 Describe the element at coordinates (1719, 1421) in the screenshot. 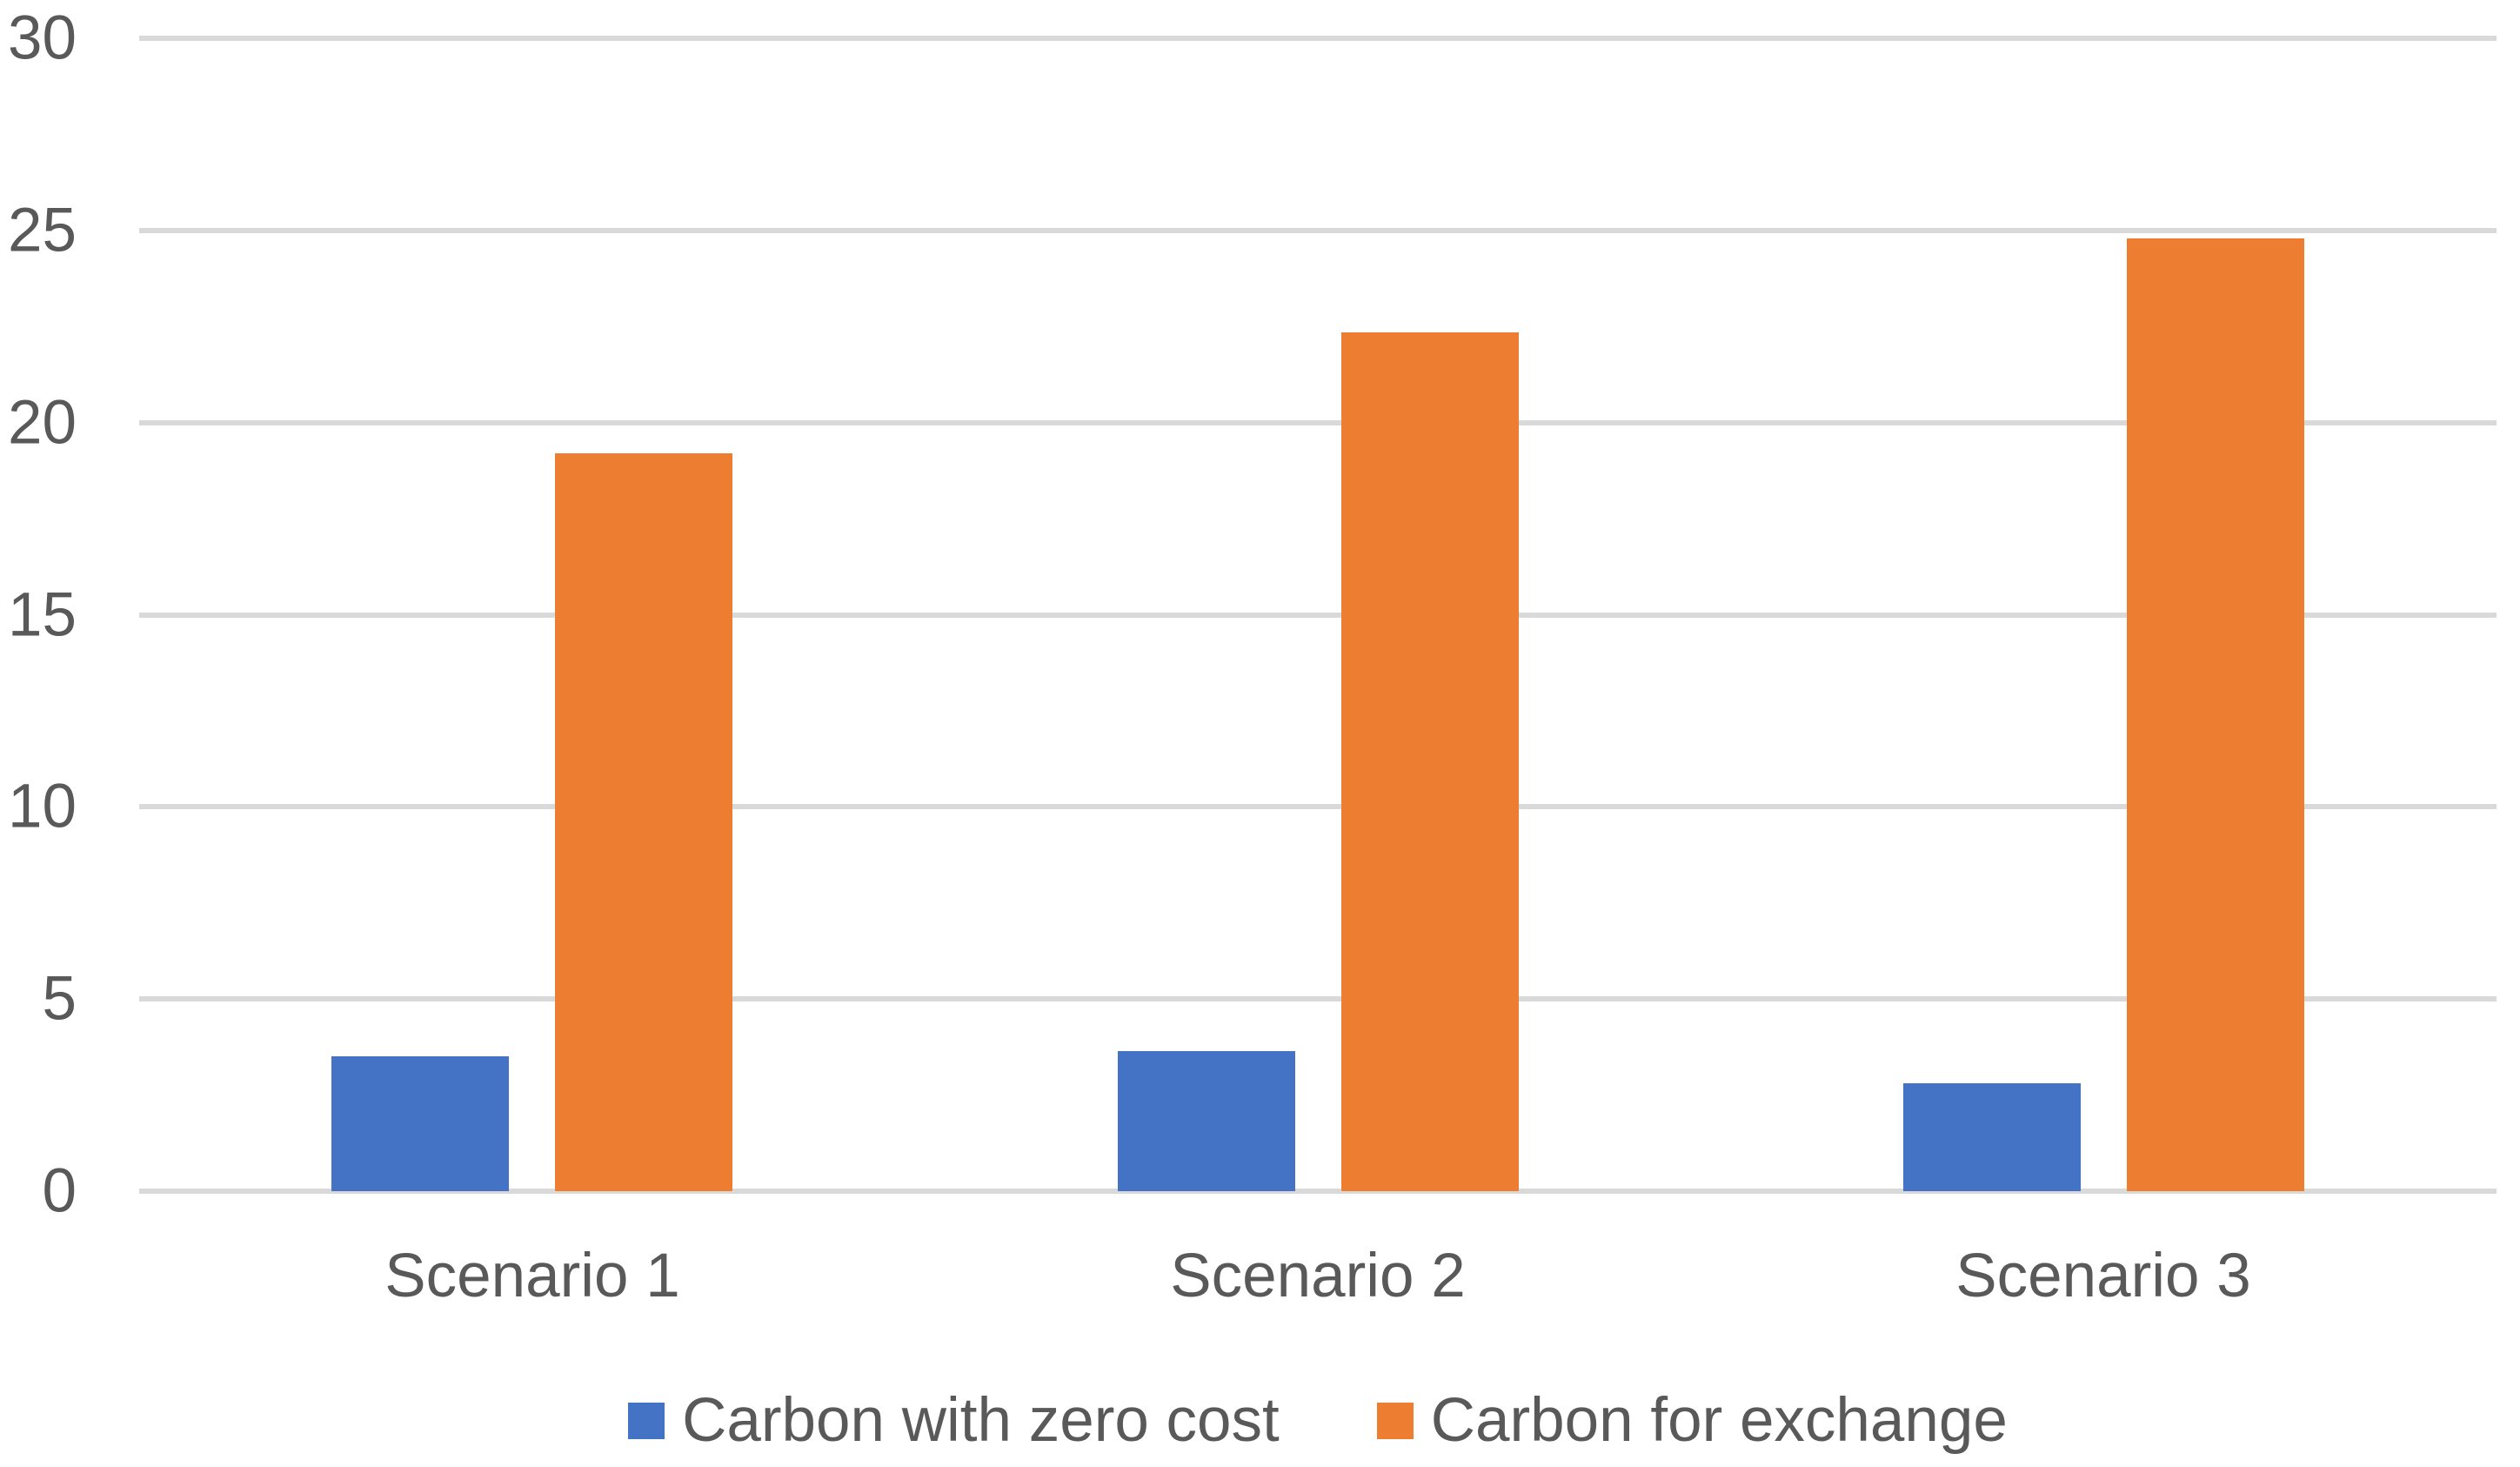

I see `legend-label-carbon-for-exchange: Carbon for exchange` at that location.